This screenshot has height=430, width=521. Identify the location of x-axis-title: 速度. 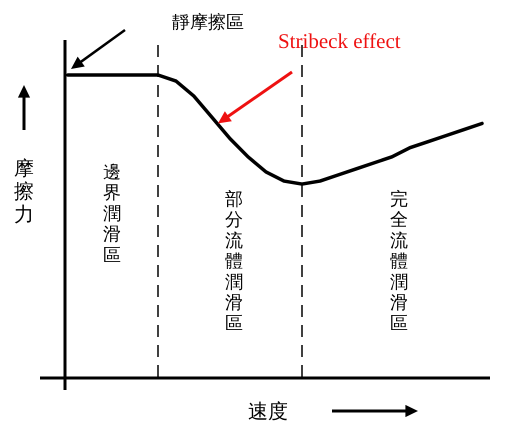
(268, 411).